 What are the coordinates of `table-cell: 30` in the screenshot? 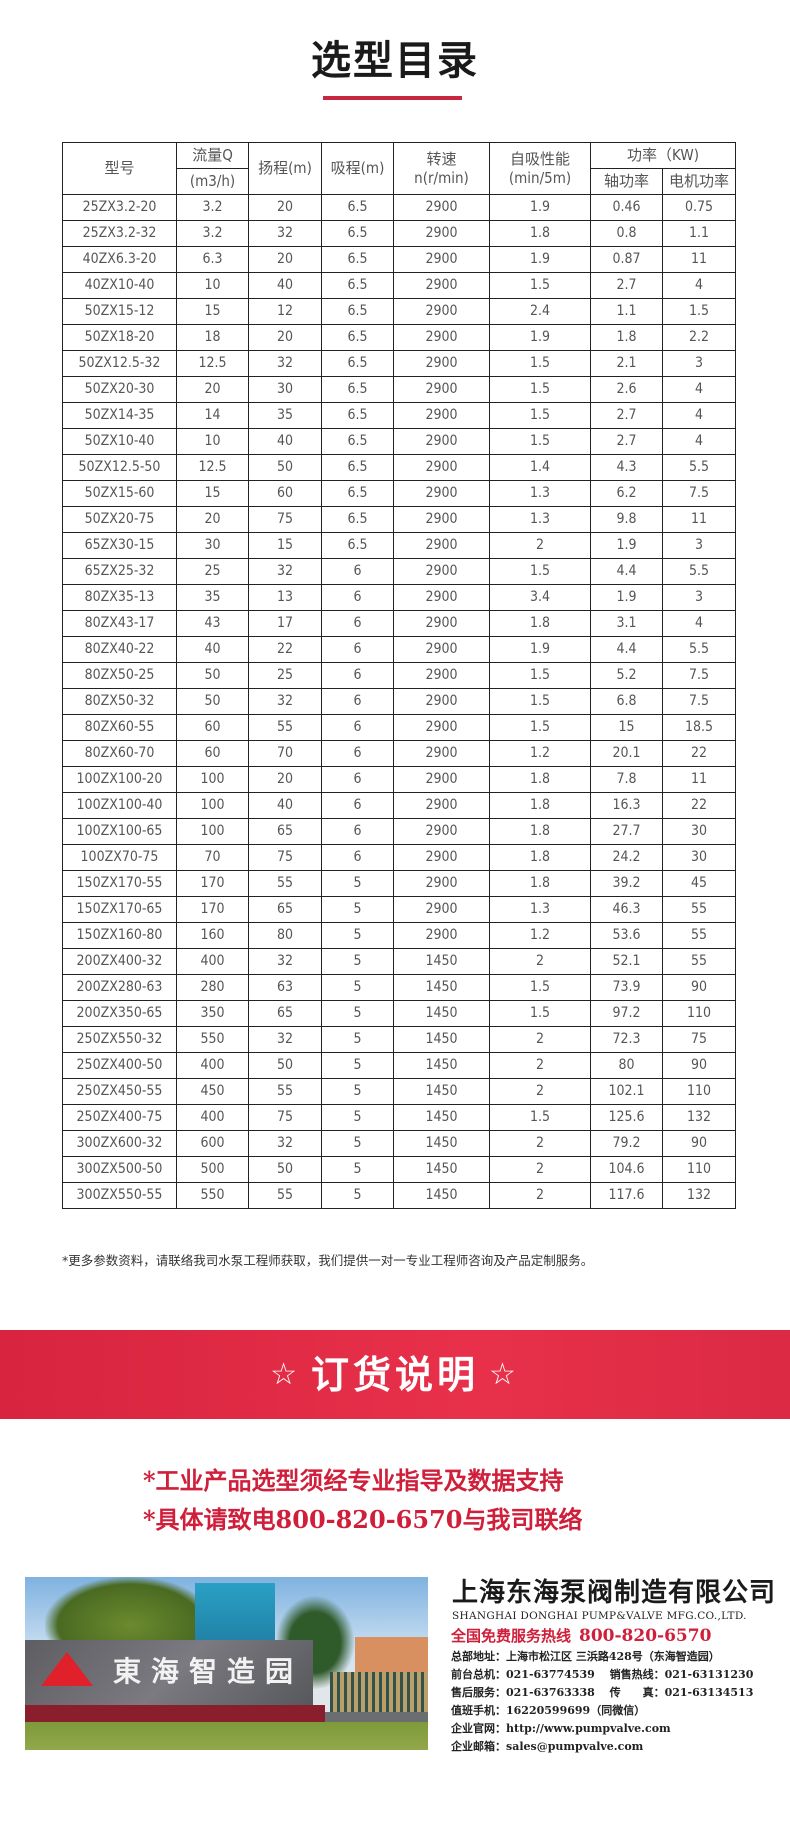 It's located at (699, 857).